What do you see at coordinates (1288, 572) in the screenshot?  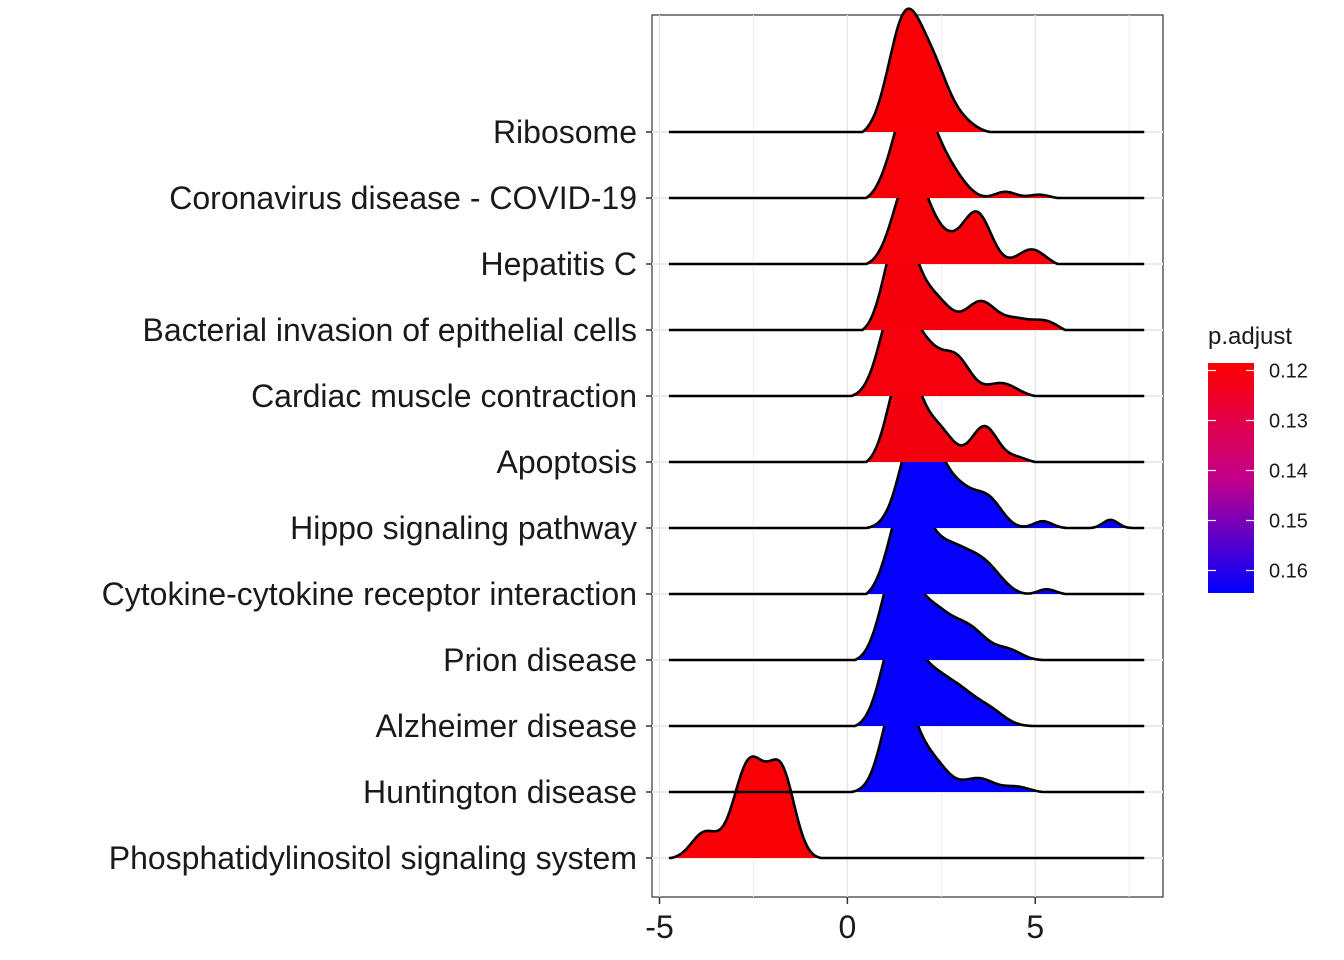 I see `legend-tick-label: 0.16` at bounding box center [1288, 572].